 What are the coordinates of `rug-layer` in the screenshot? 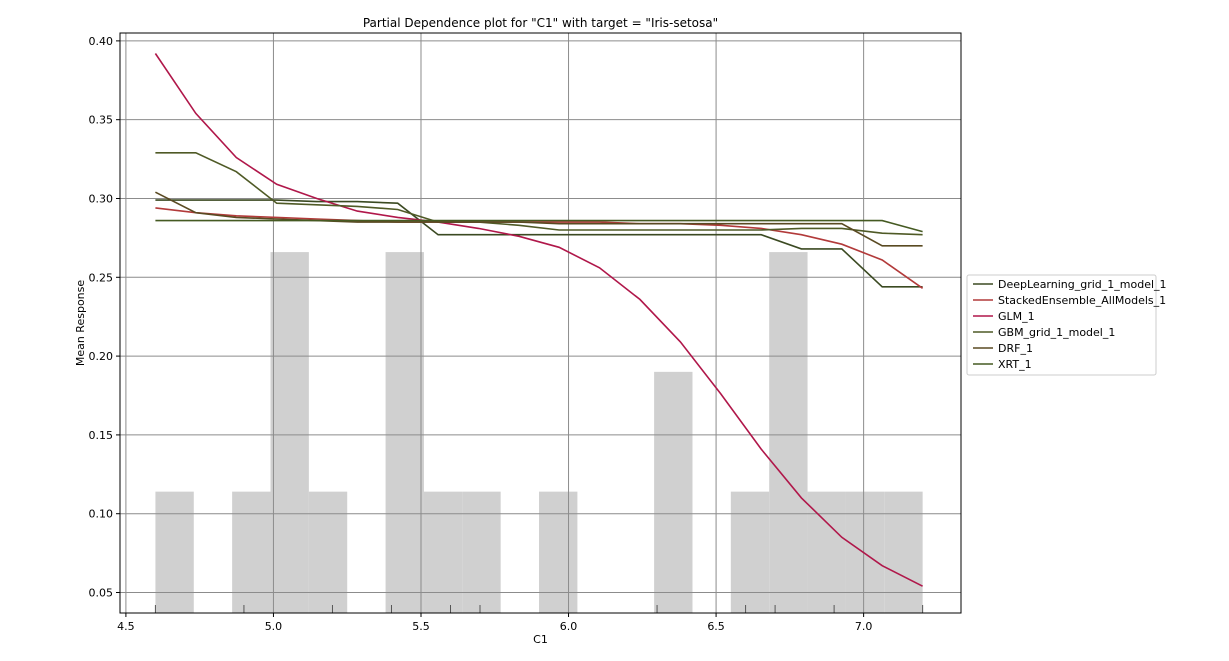 It's located at (539, 609).